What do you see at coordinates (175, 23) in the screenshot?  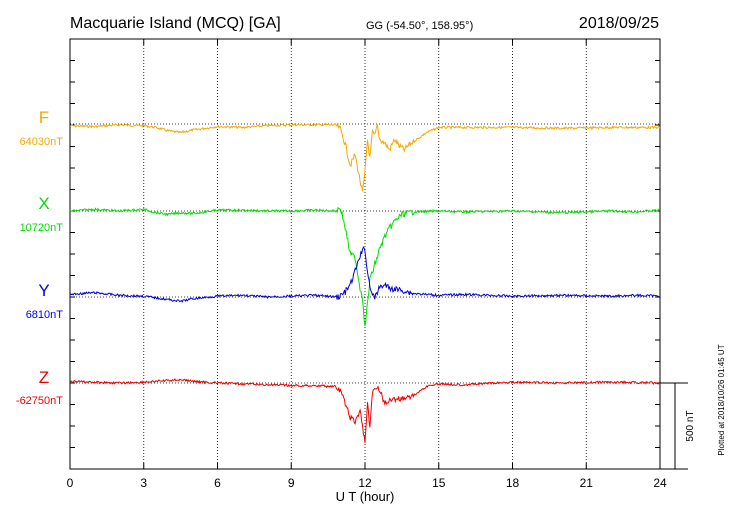 I see `station-title: Macquarie Island (MCQ) [GA]` at bounding box center [175, 23].